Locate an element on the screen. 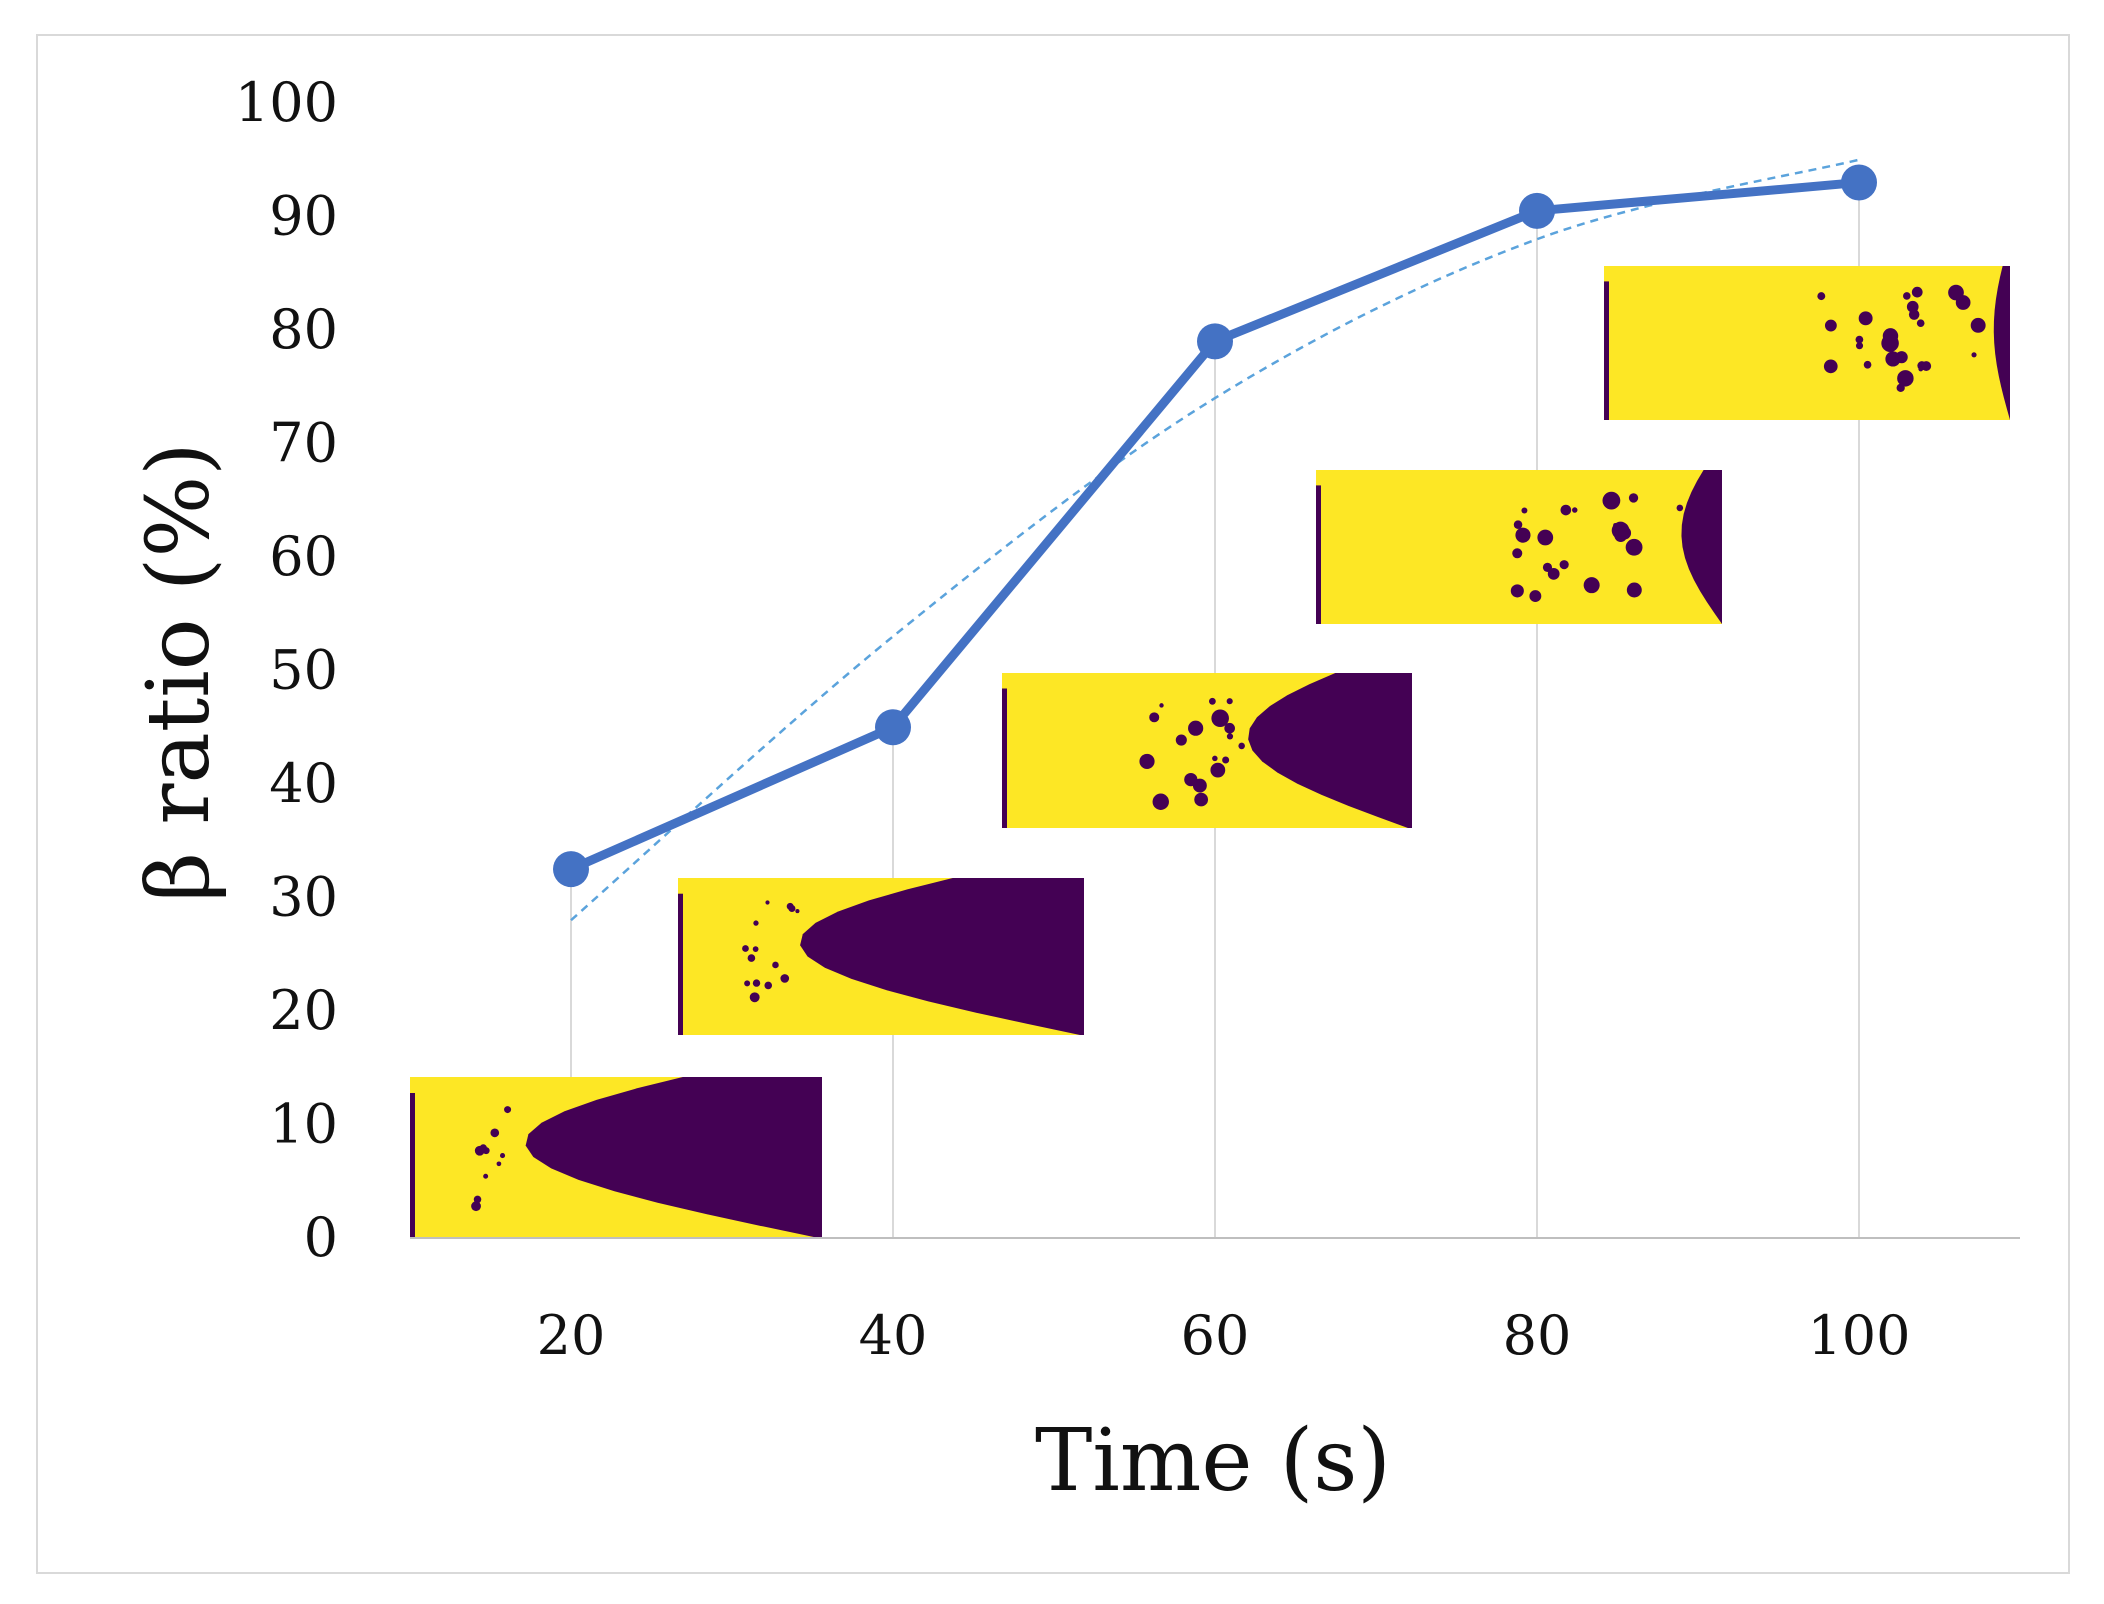 The width and height of the screenshot is (2104, 1604). inset-image-20s is located at coordinates (616, 1157).